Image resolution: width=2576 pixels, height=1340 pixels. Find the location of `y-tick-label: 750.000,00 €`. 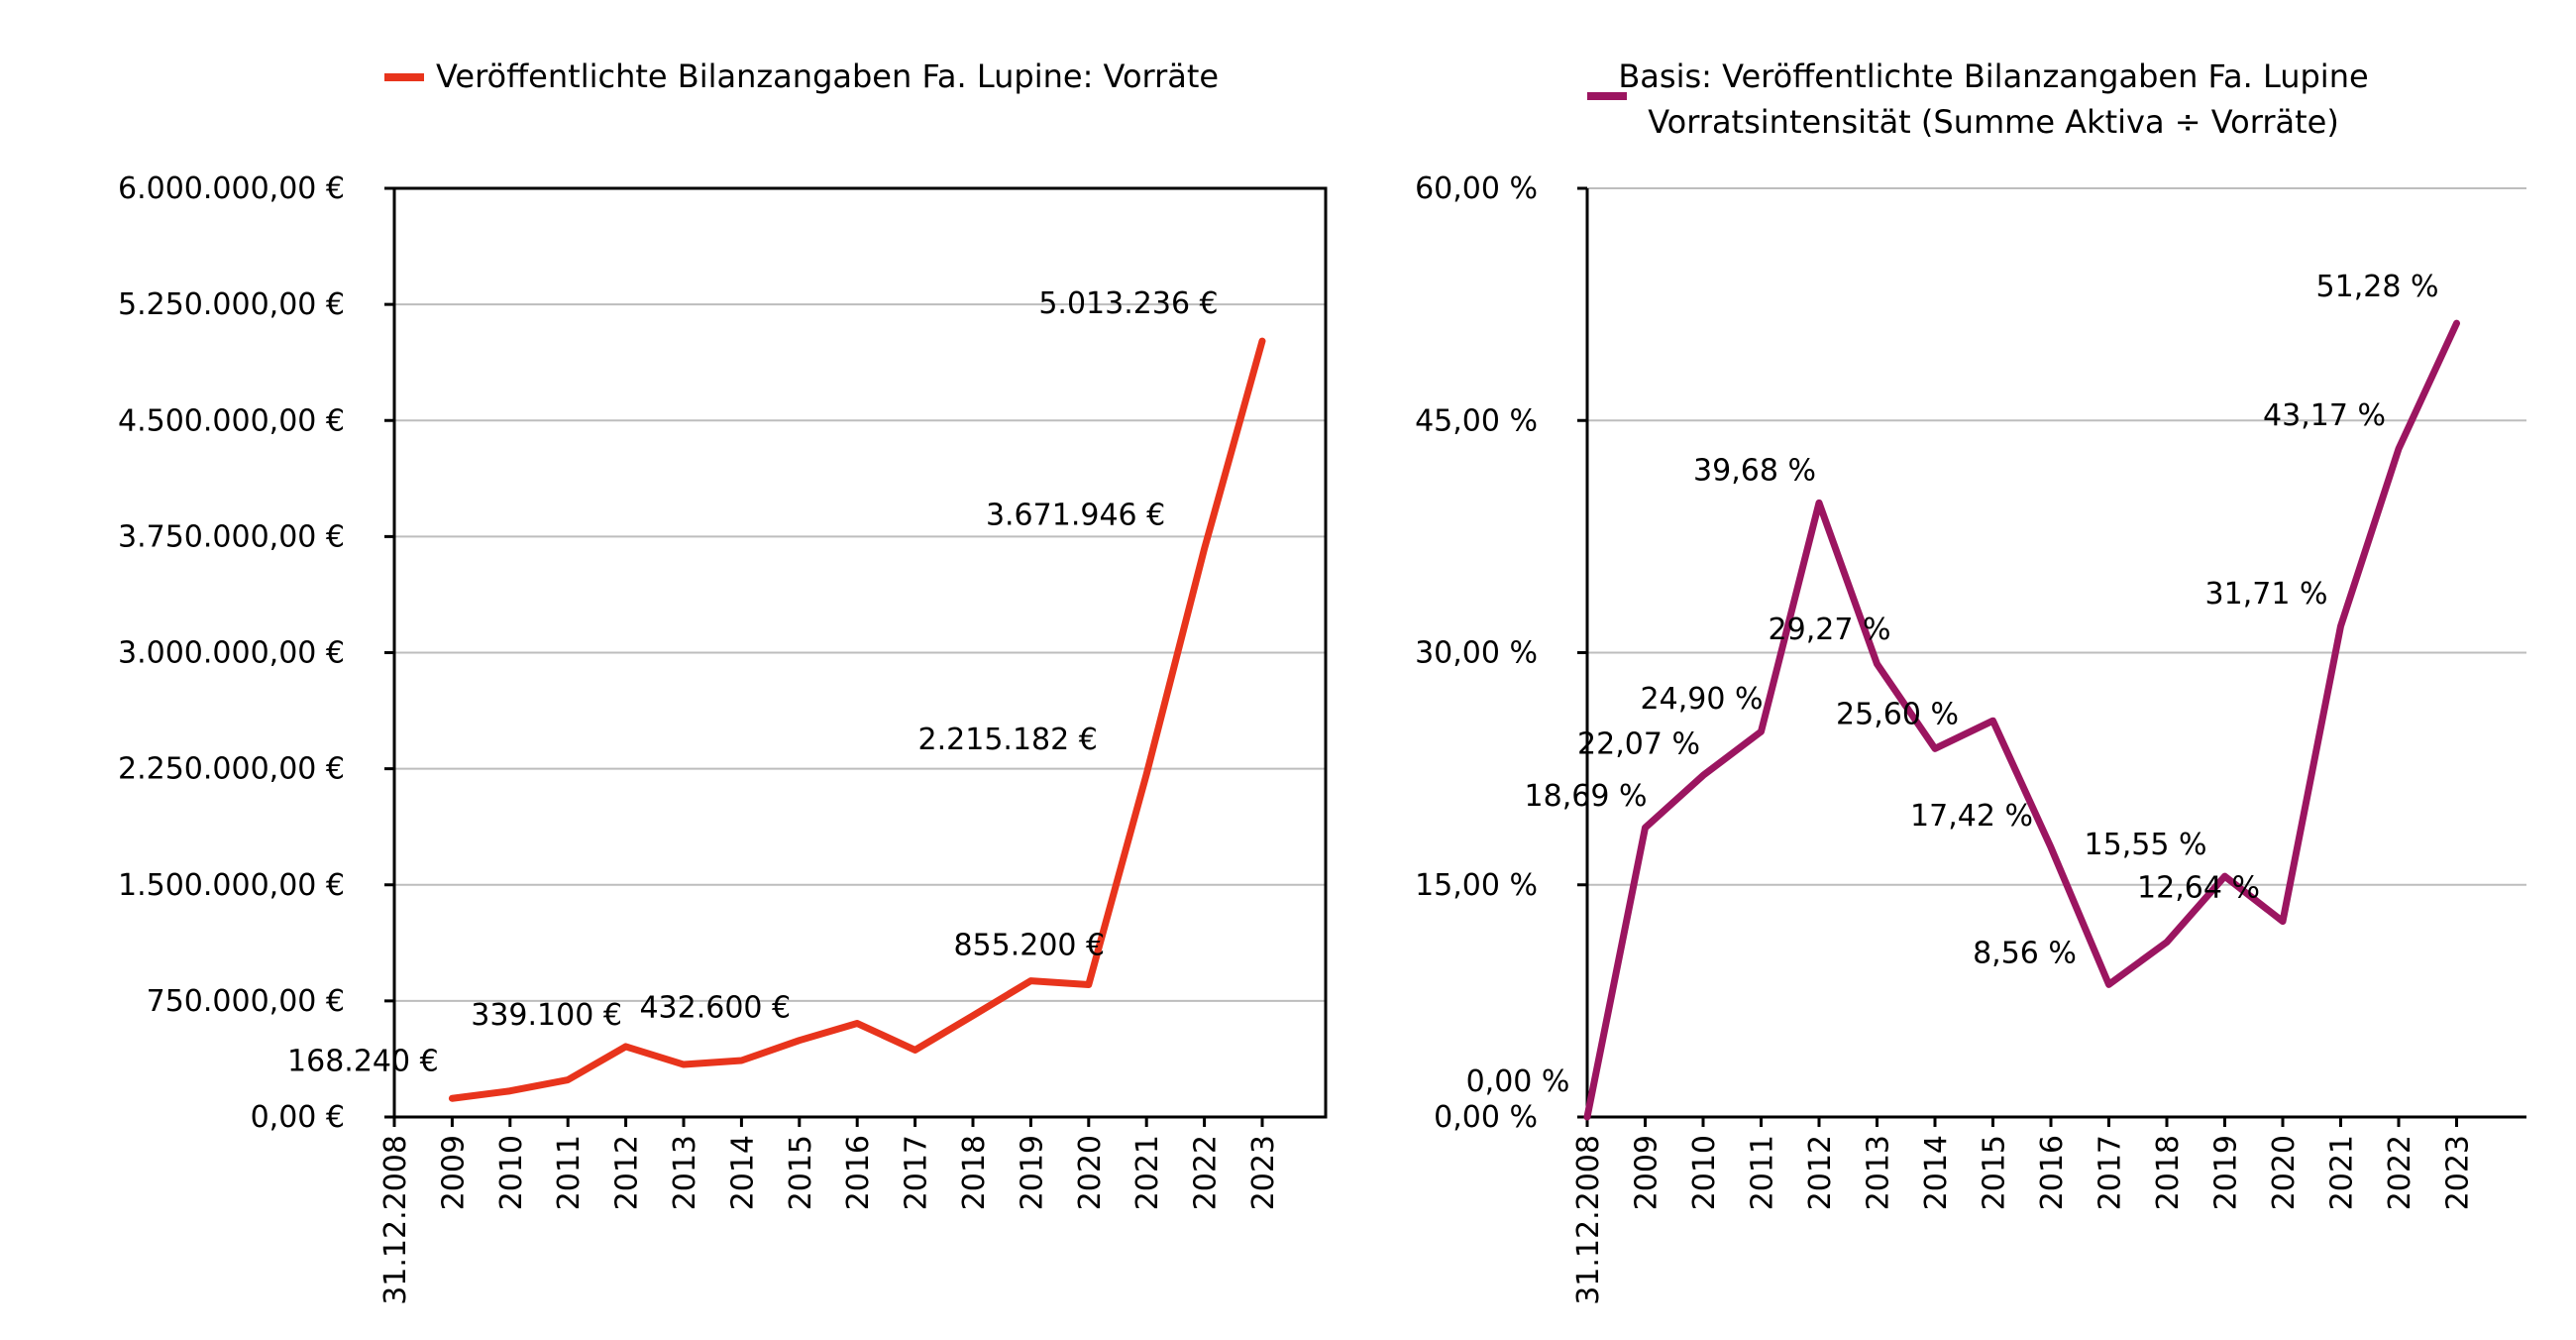

y-tick-label: 750.000,00 € is located at coordinates (246, 1001).